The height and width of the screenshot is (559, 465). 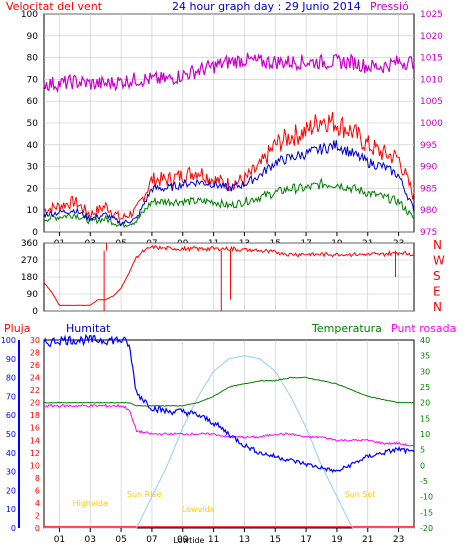 I want to click on left-tick-label: 100, so click(x=29, y=15).